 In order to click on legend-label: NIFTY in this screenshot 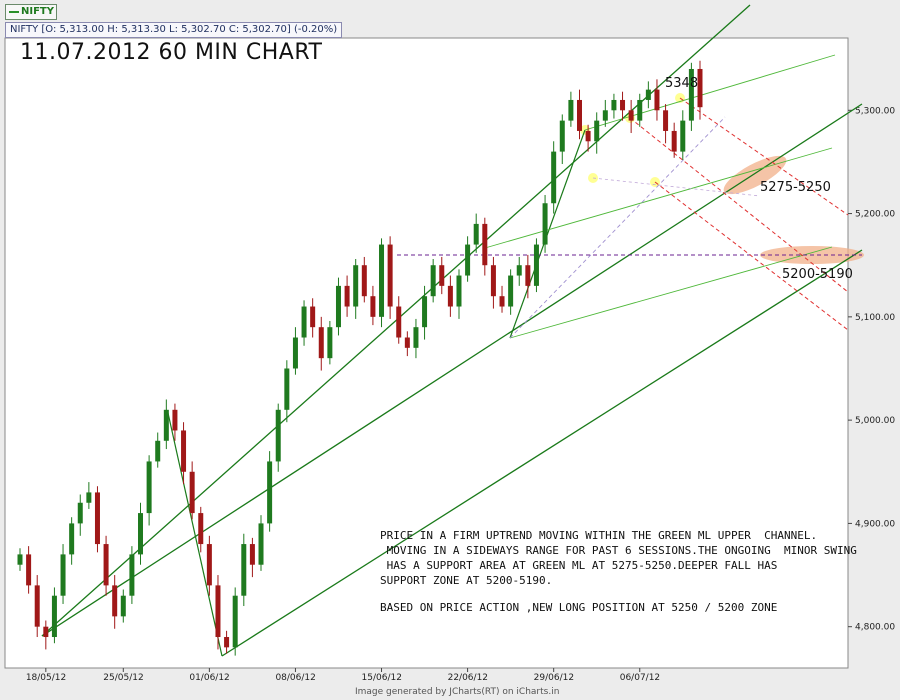, I will do `click(37, 11)`.